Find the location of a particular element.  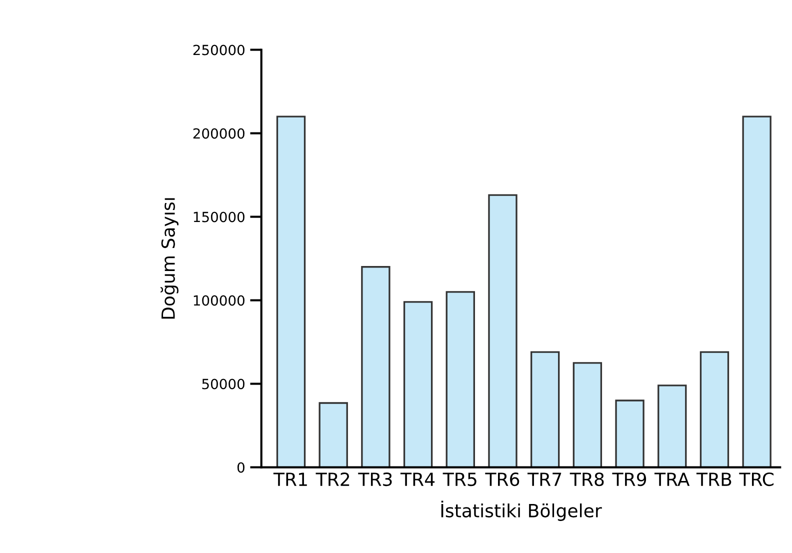

y-tick-label: 200000 is located at coordinates (218, 133).